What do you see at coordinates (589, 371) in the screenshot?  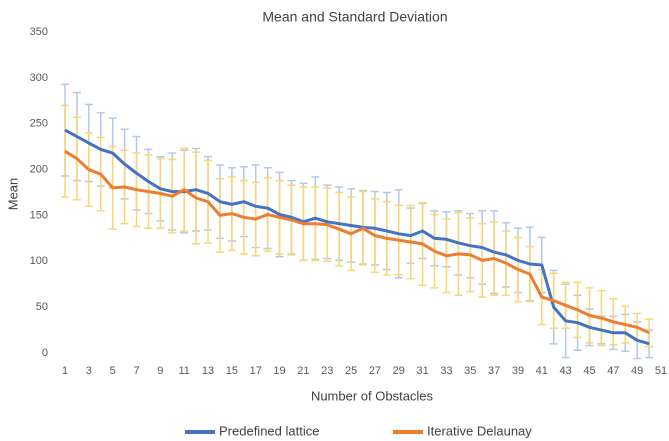 I see `x-tick-label: 45` at bounding box center [589, 371].